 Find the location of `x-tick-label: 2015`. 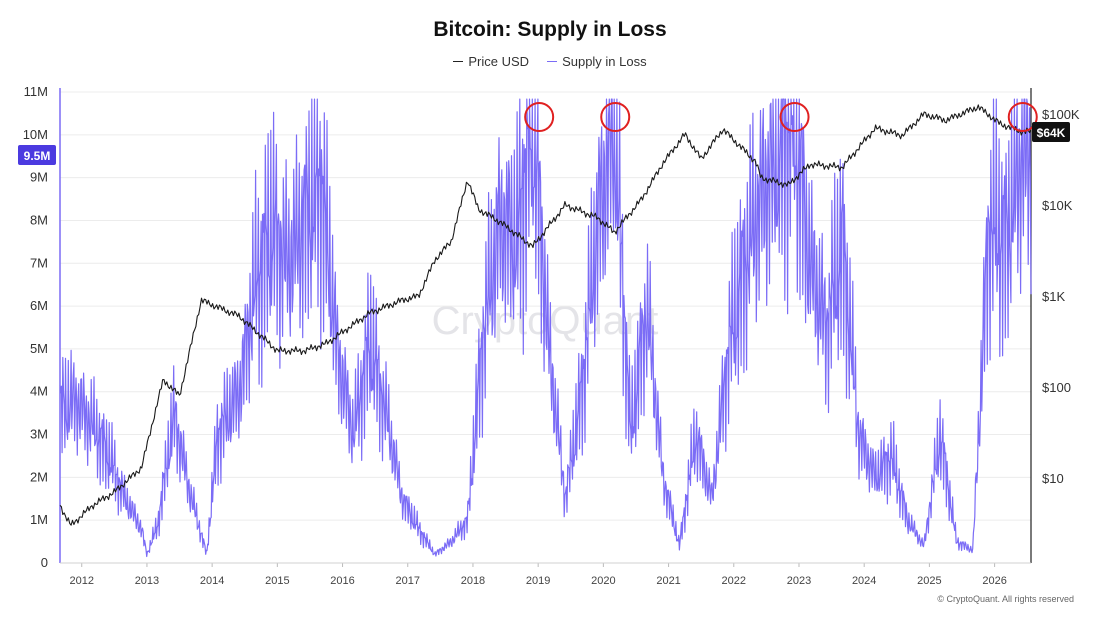

x-tick-label: 2015 is located at coordinates (277, 581).